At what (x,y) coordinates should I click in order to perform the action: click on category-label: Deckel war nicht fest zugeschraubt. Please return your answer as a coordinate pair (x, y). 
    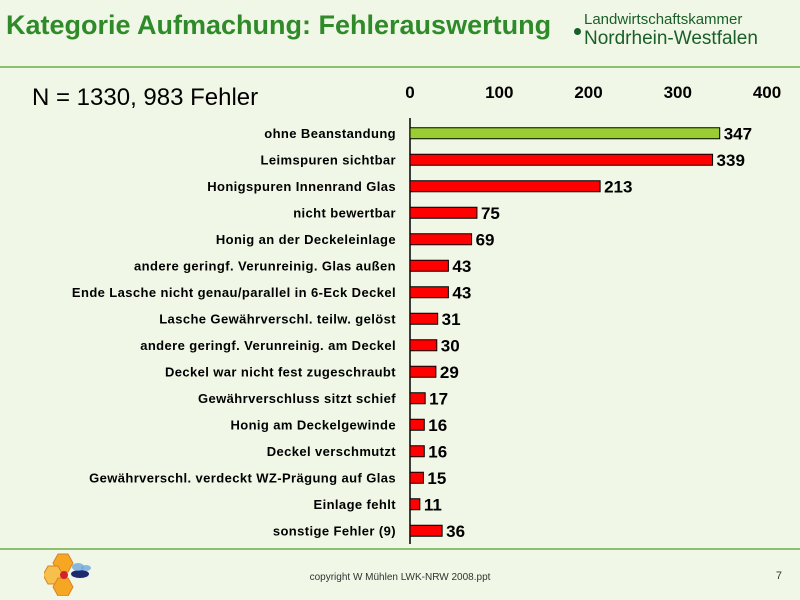
    Looking at the image, I should click on (280, 371).